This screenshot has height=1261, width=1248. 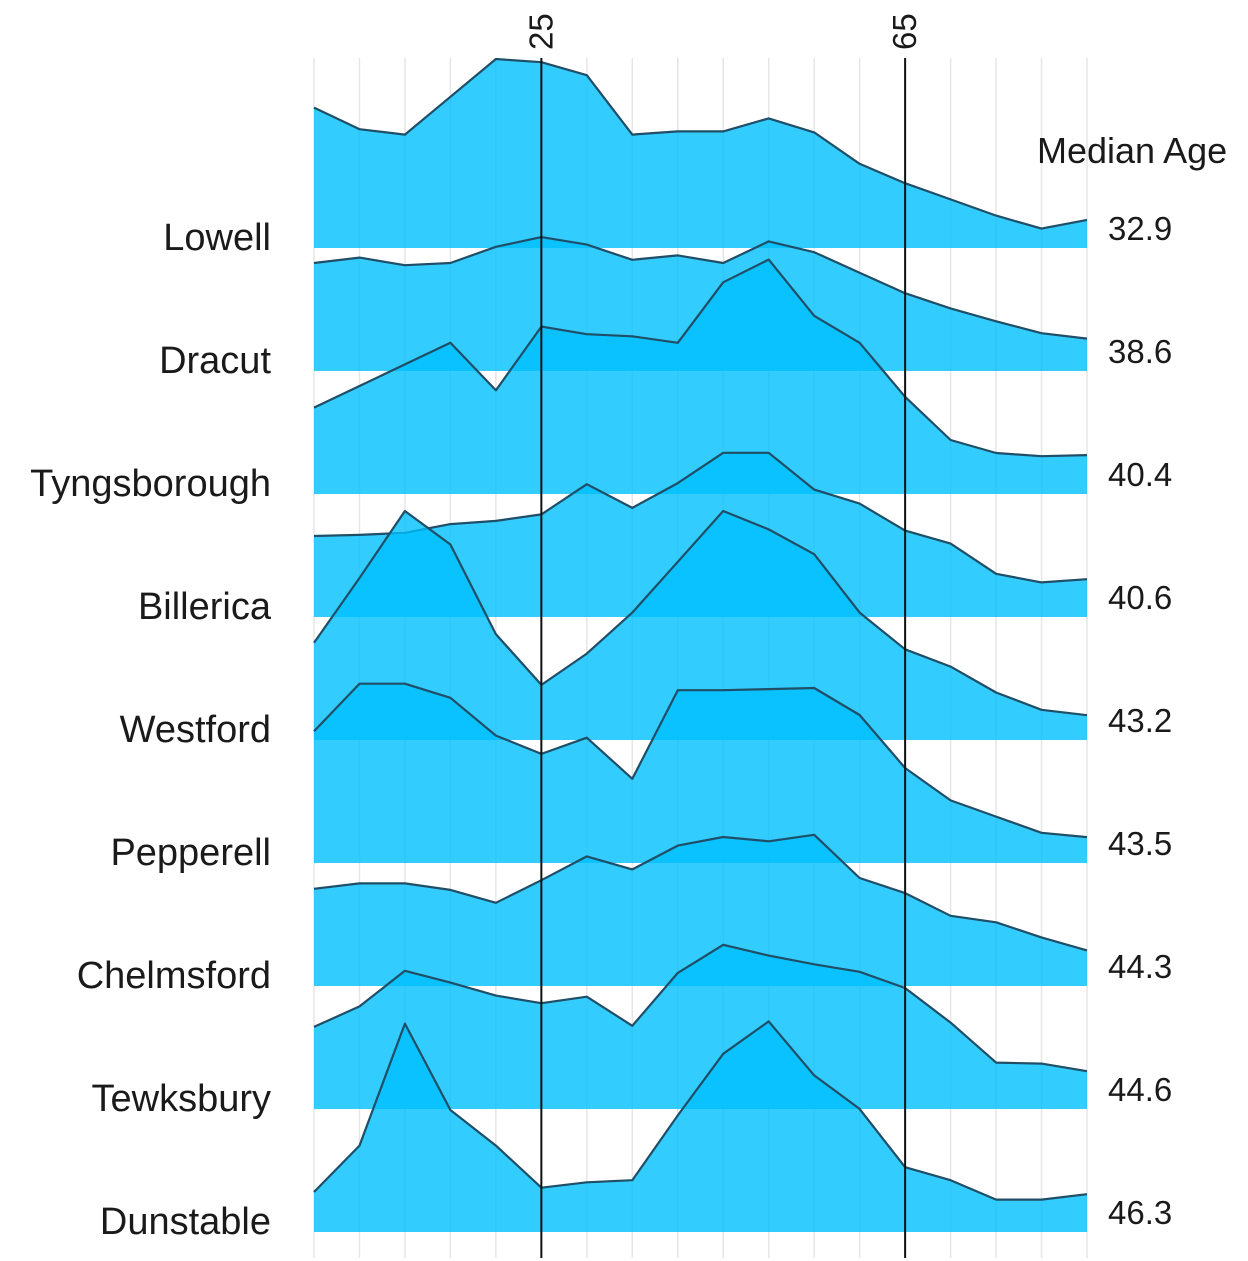 I want to click on ridge-tewksbury: Tewksbury 44.6, so click(x=632, y=1031).